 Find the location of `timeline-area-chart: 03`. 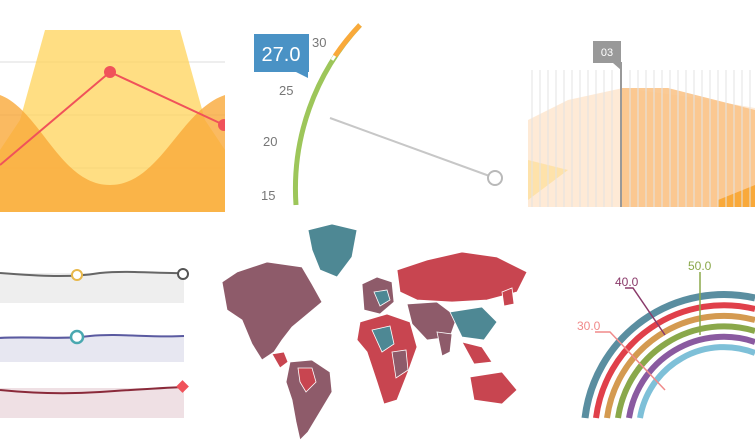

timeline-area-chart: 03 is located at coordinates (641, 124).